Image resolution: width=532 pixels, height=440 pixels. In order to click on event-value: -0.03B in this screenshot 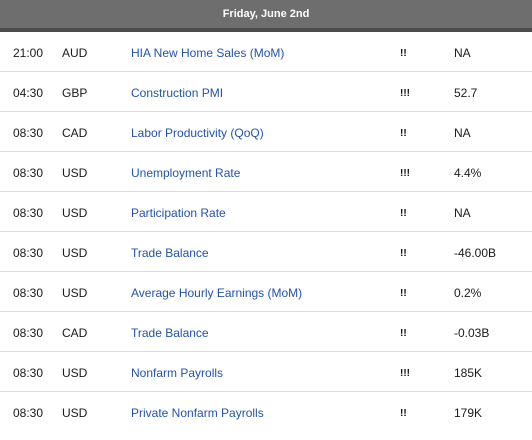, I will do `click(472, 333)`.